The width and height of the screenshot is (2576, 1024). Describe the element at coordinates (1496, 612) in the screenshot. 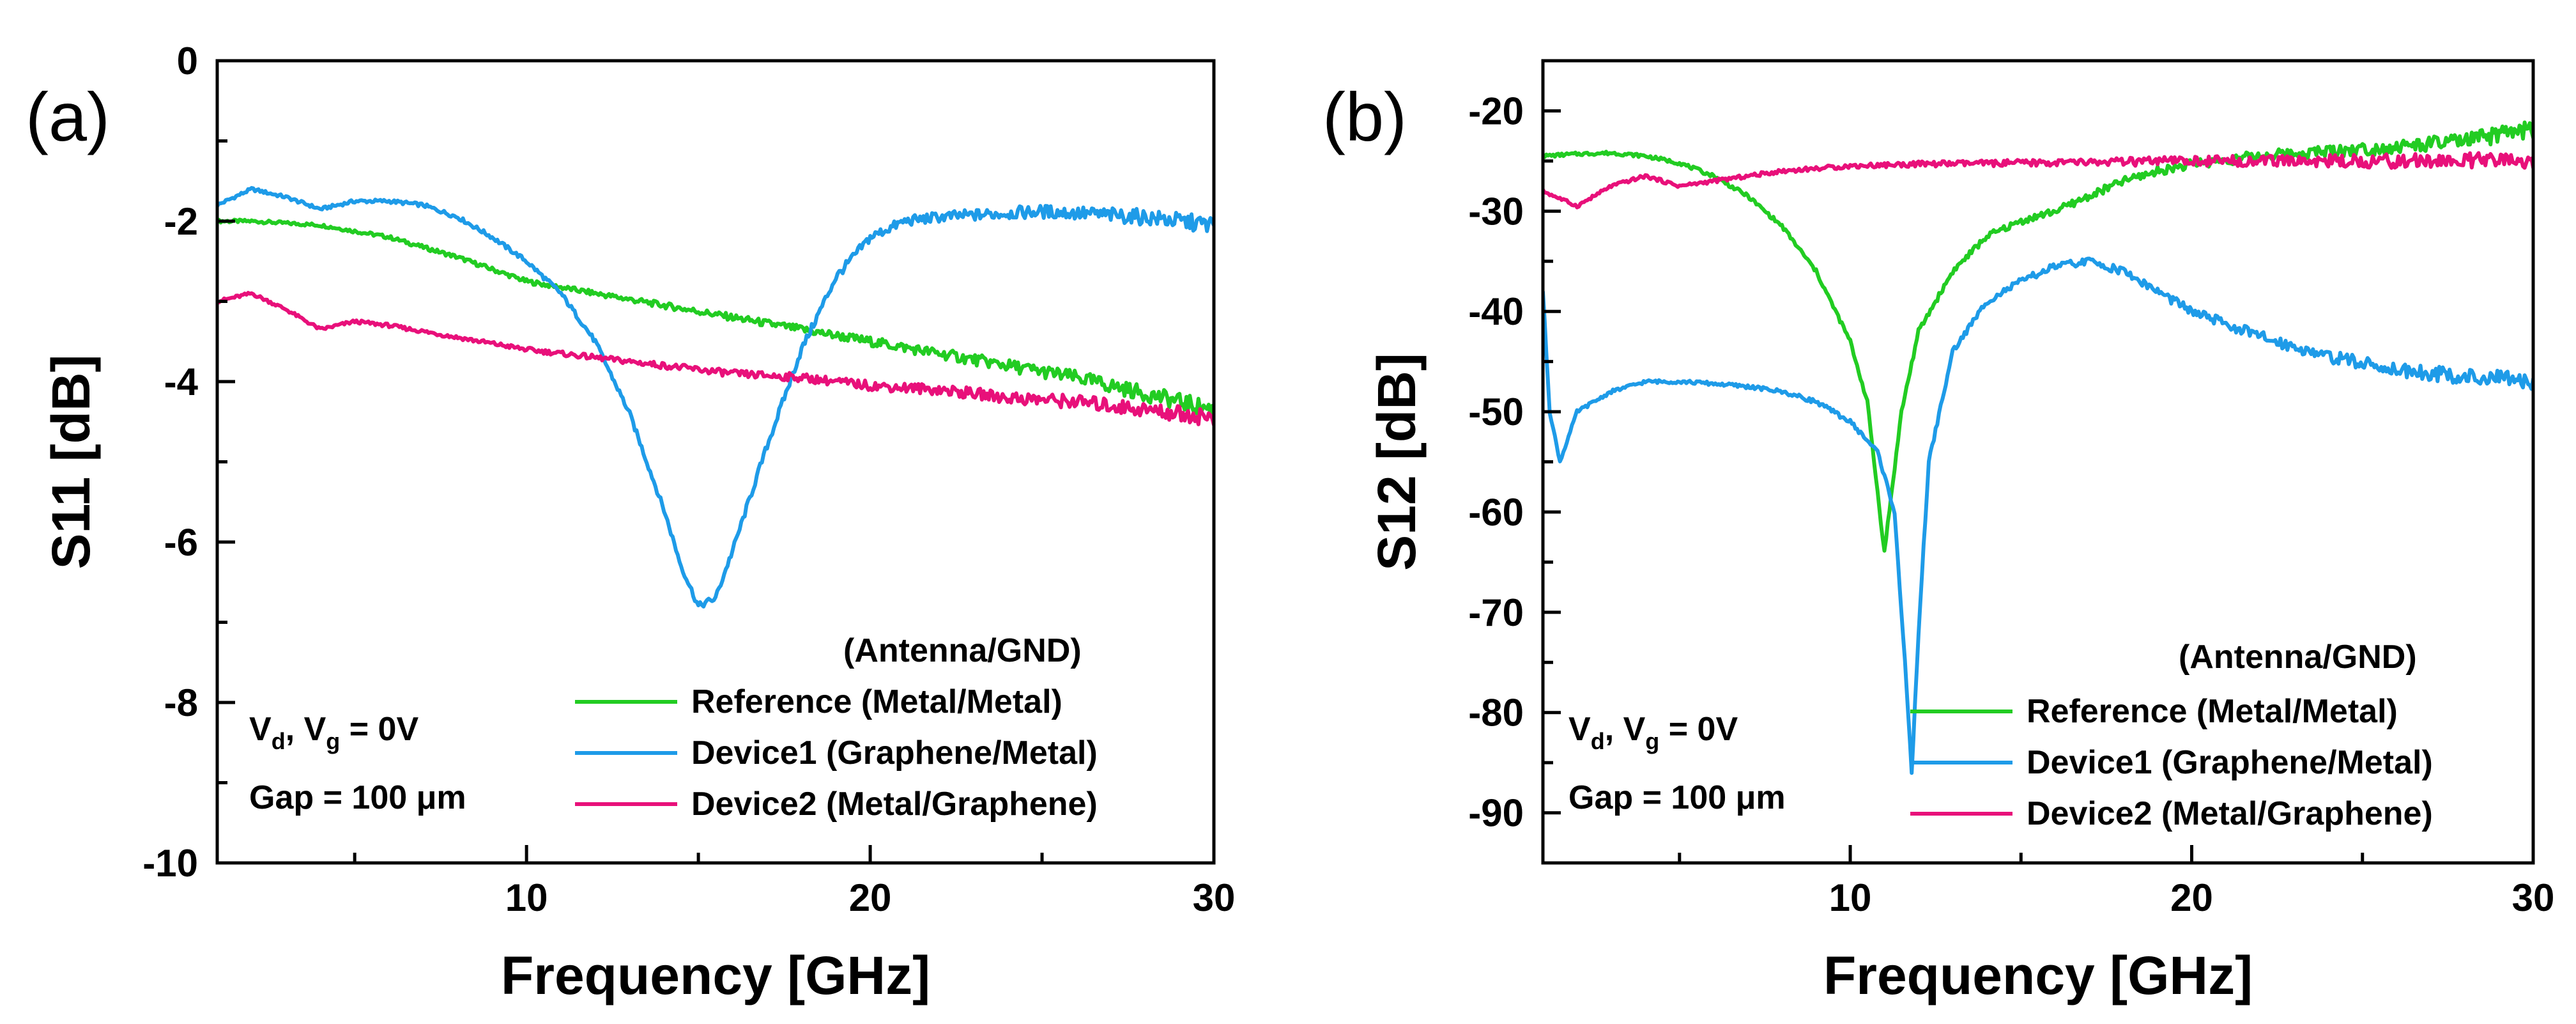

I see `y-tick-label: -70` at that location.